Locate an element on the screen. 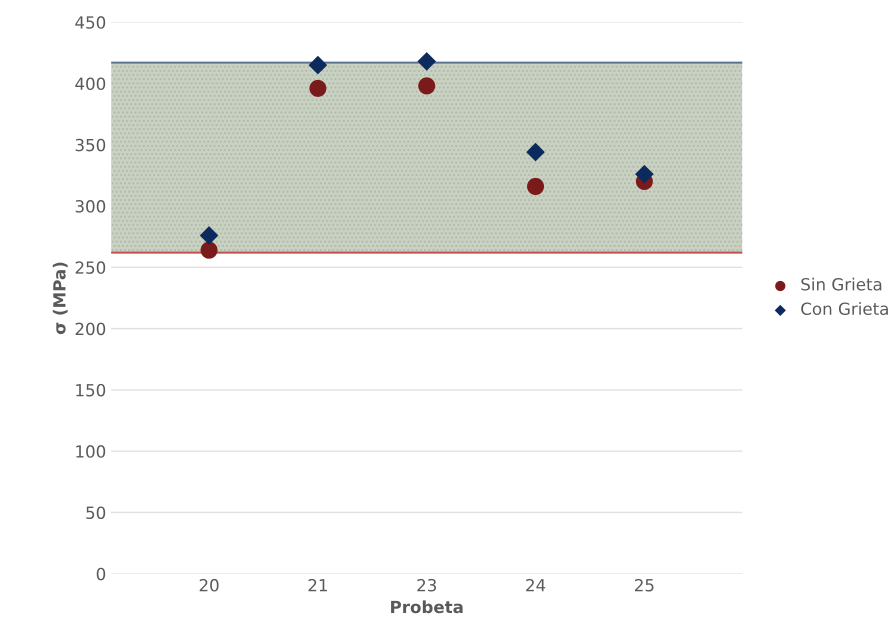 The width and height of the screenshot is (889, 634). y-tick-label: 150 is located at coordinates (91, 390).